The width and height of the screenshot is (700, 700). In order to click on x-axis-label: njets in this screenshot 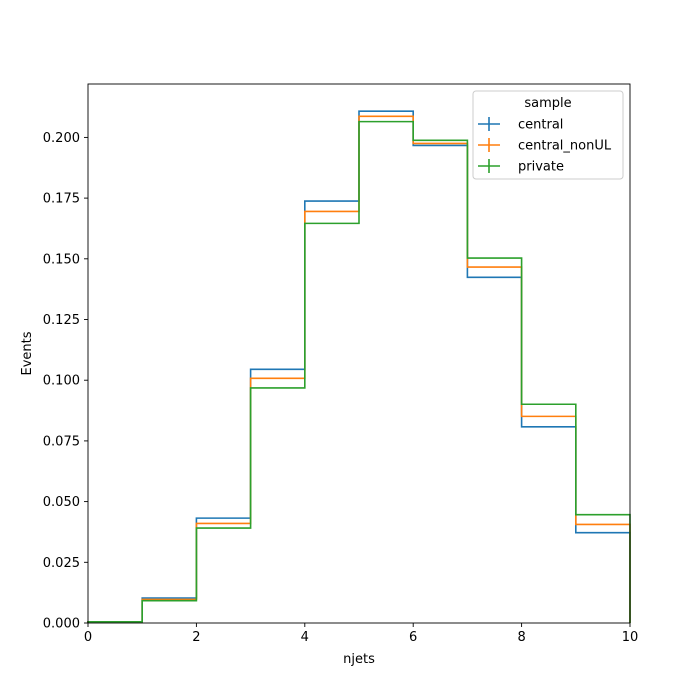, I will do `click(359, 659)`.